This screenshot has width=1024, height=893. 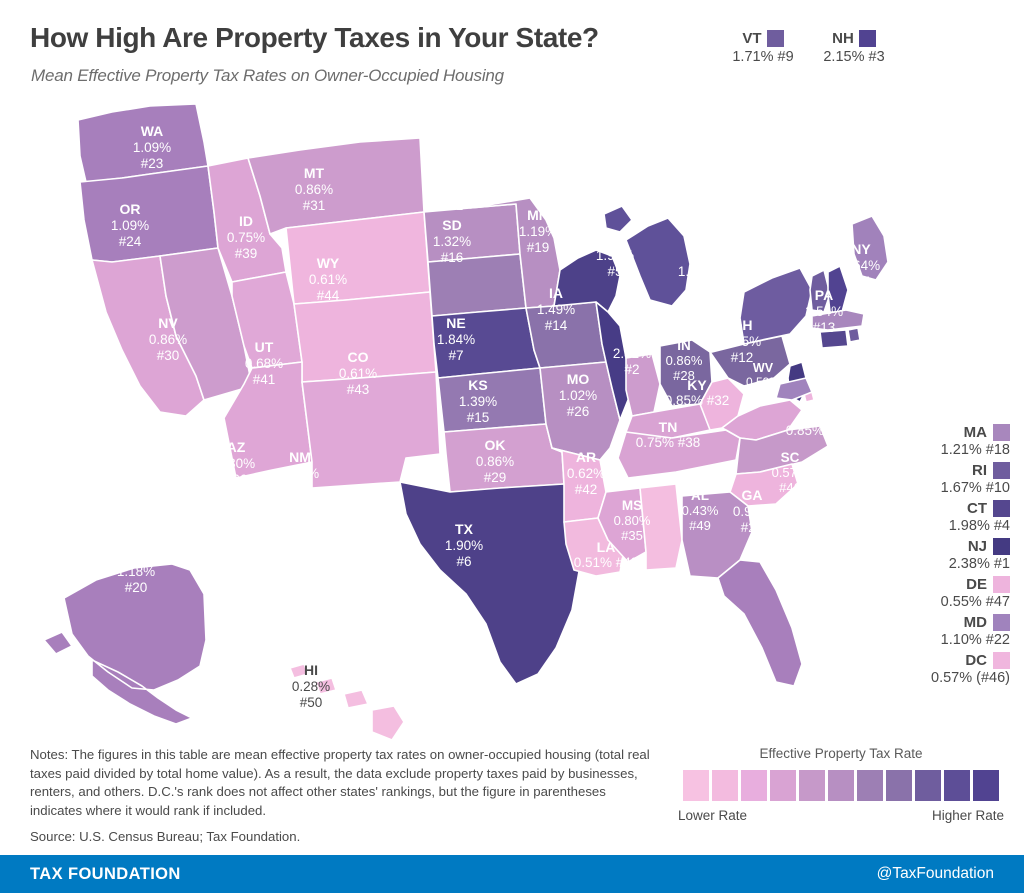 I want to click on state-vt, so click(x=820, y=291).